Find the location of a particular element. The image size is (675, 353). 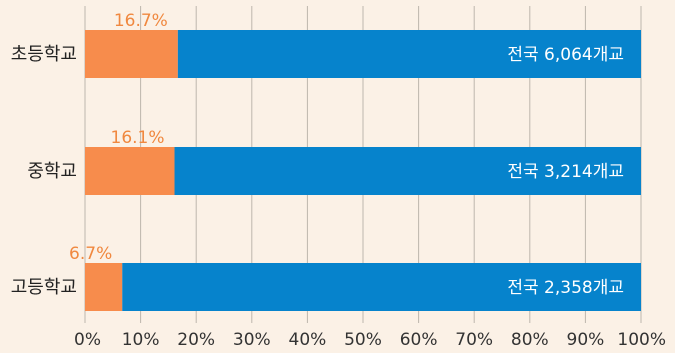

x-tick-label: 30% is located at coordinates (252, 340).